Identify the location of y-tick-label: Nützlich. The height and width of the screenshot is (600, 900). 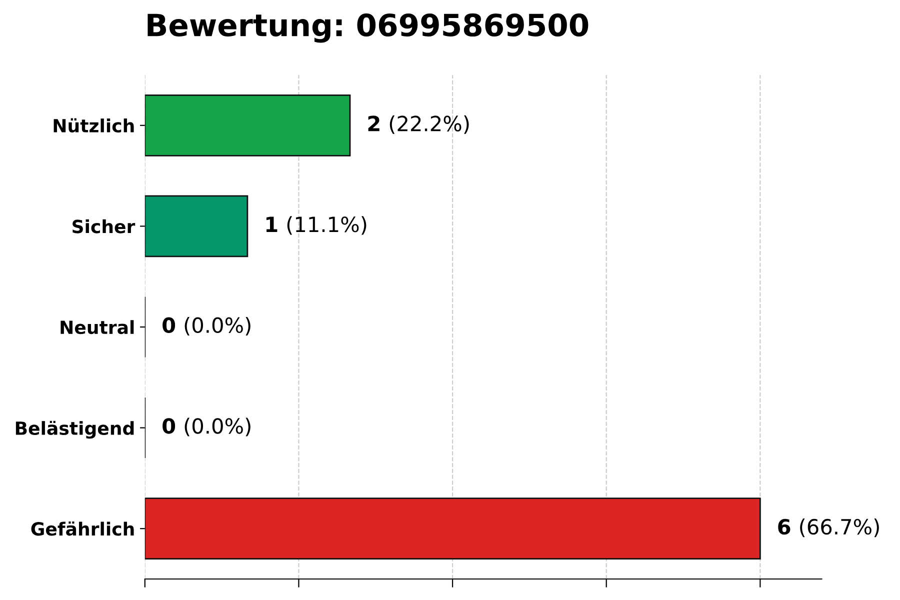
(94, 125).